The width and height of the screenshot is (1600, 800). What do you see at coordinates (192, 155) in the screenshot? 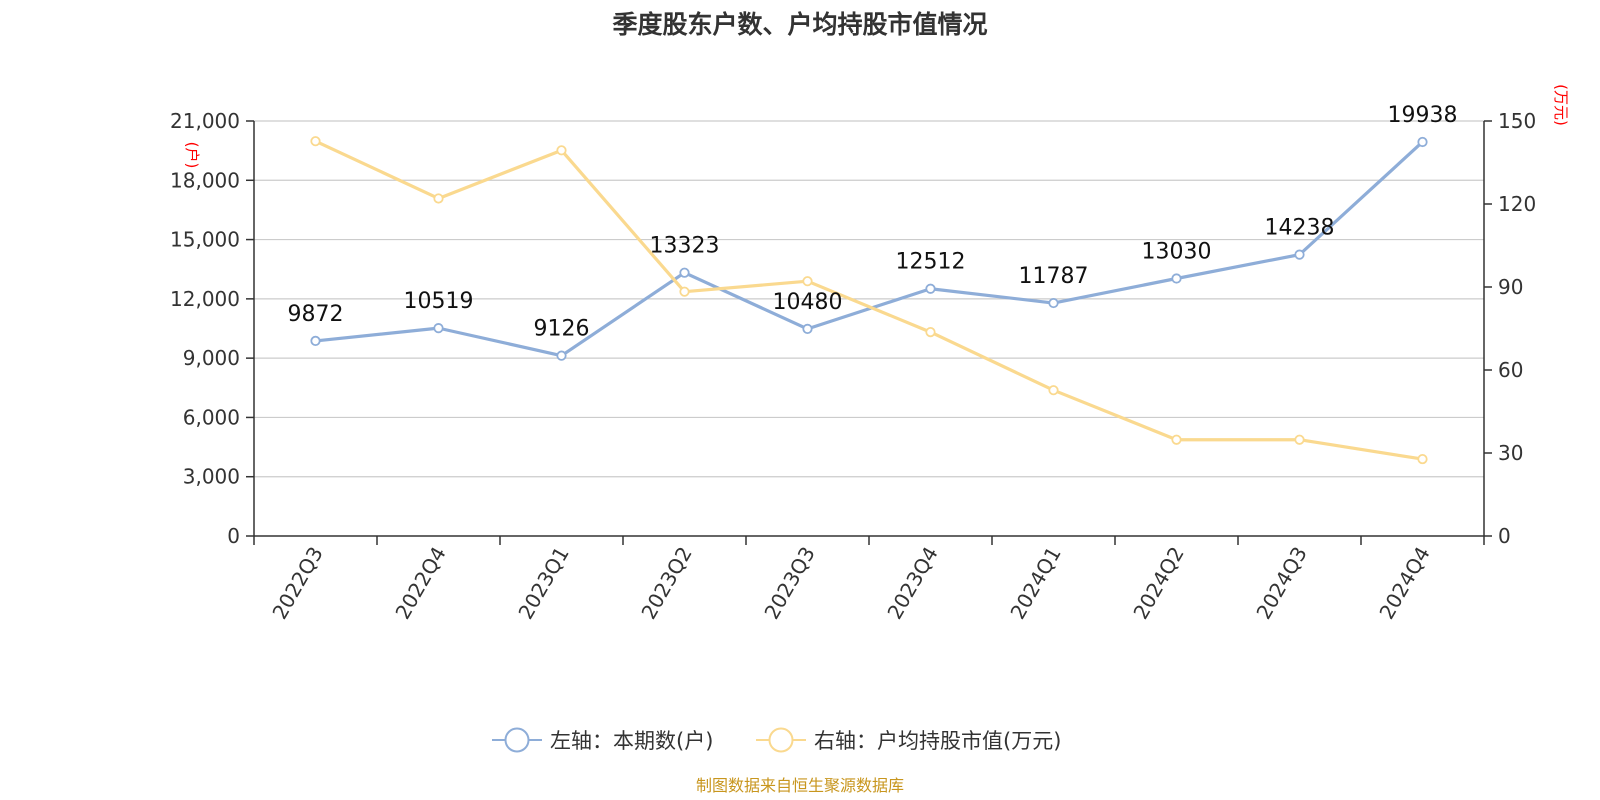
I see `left-axis-unit: (户)` at bounding box center [192, 155].